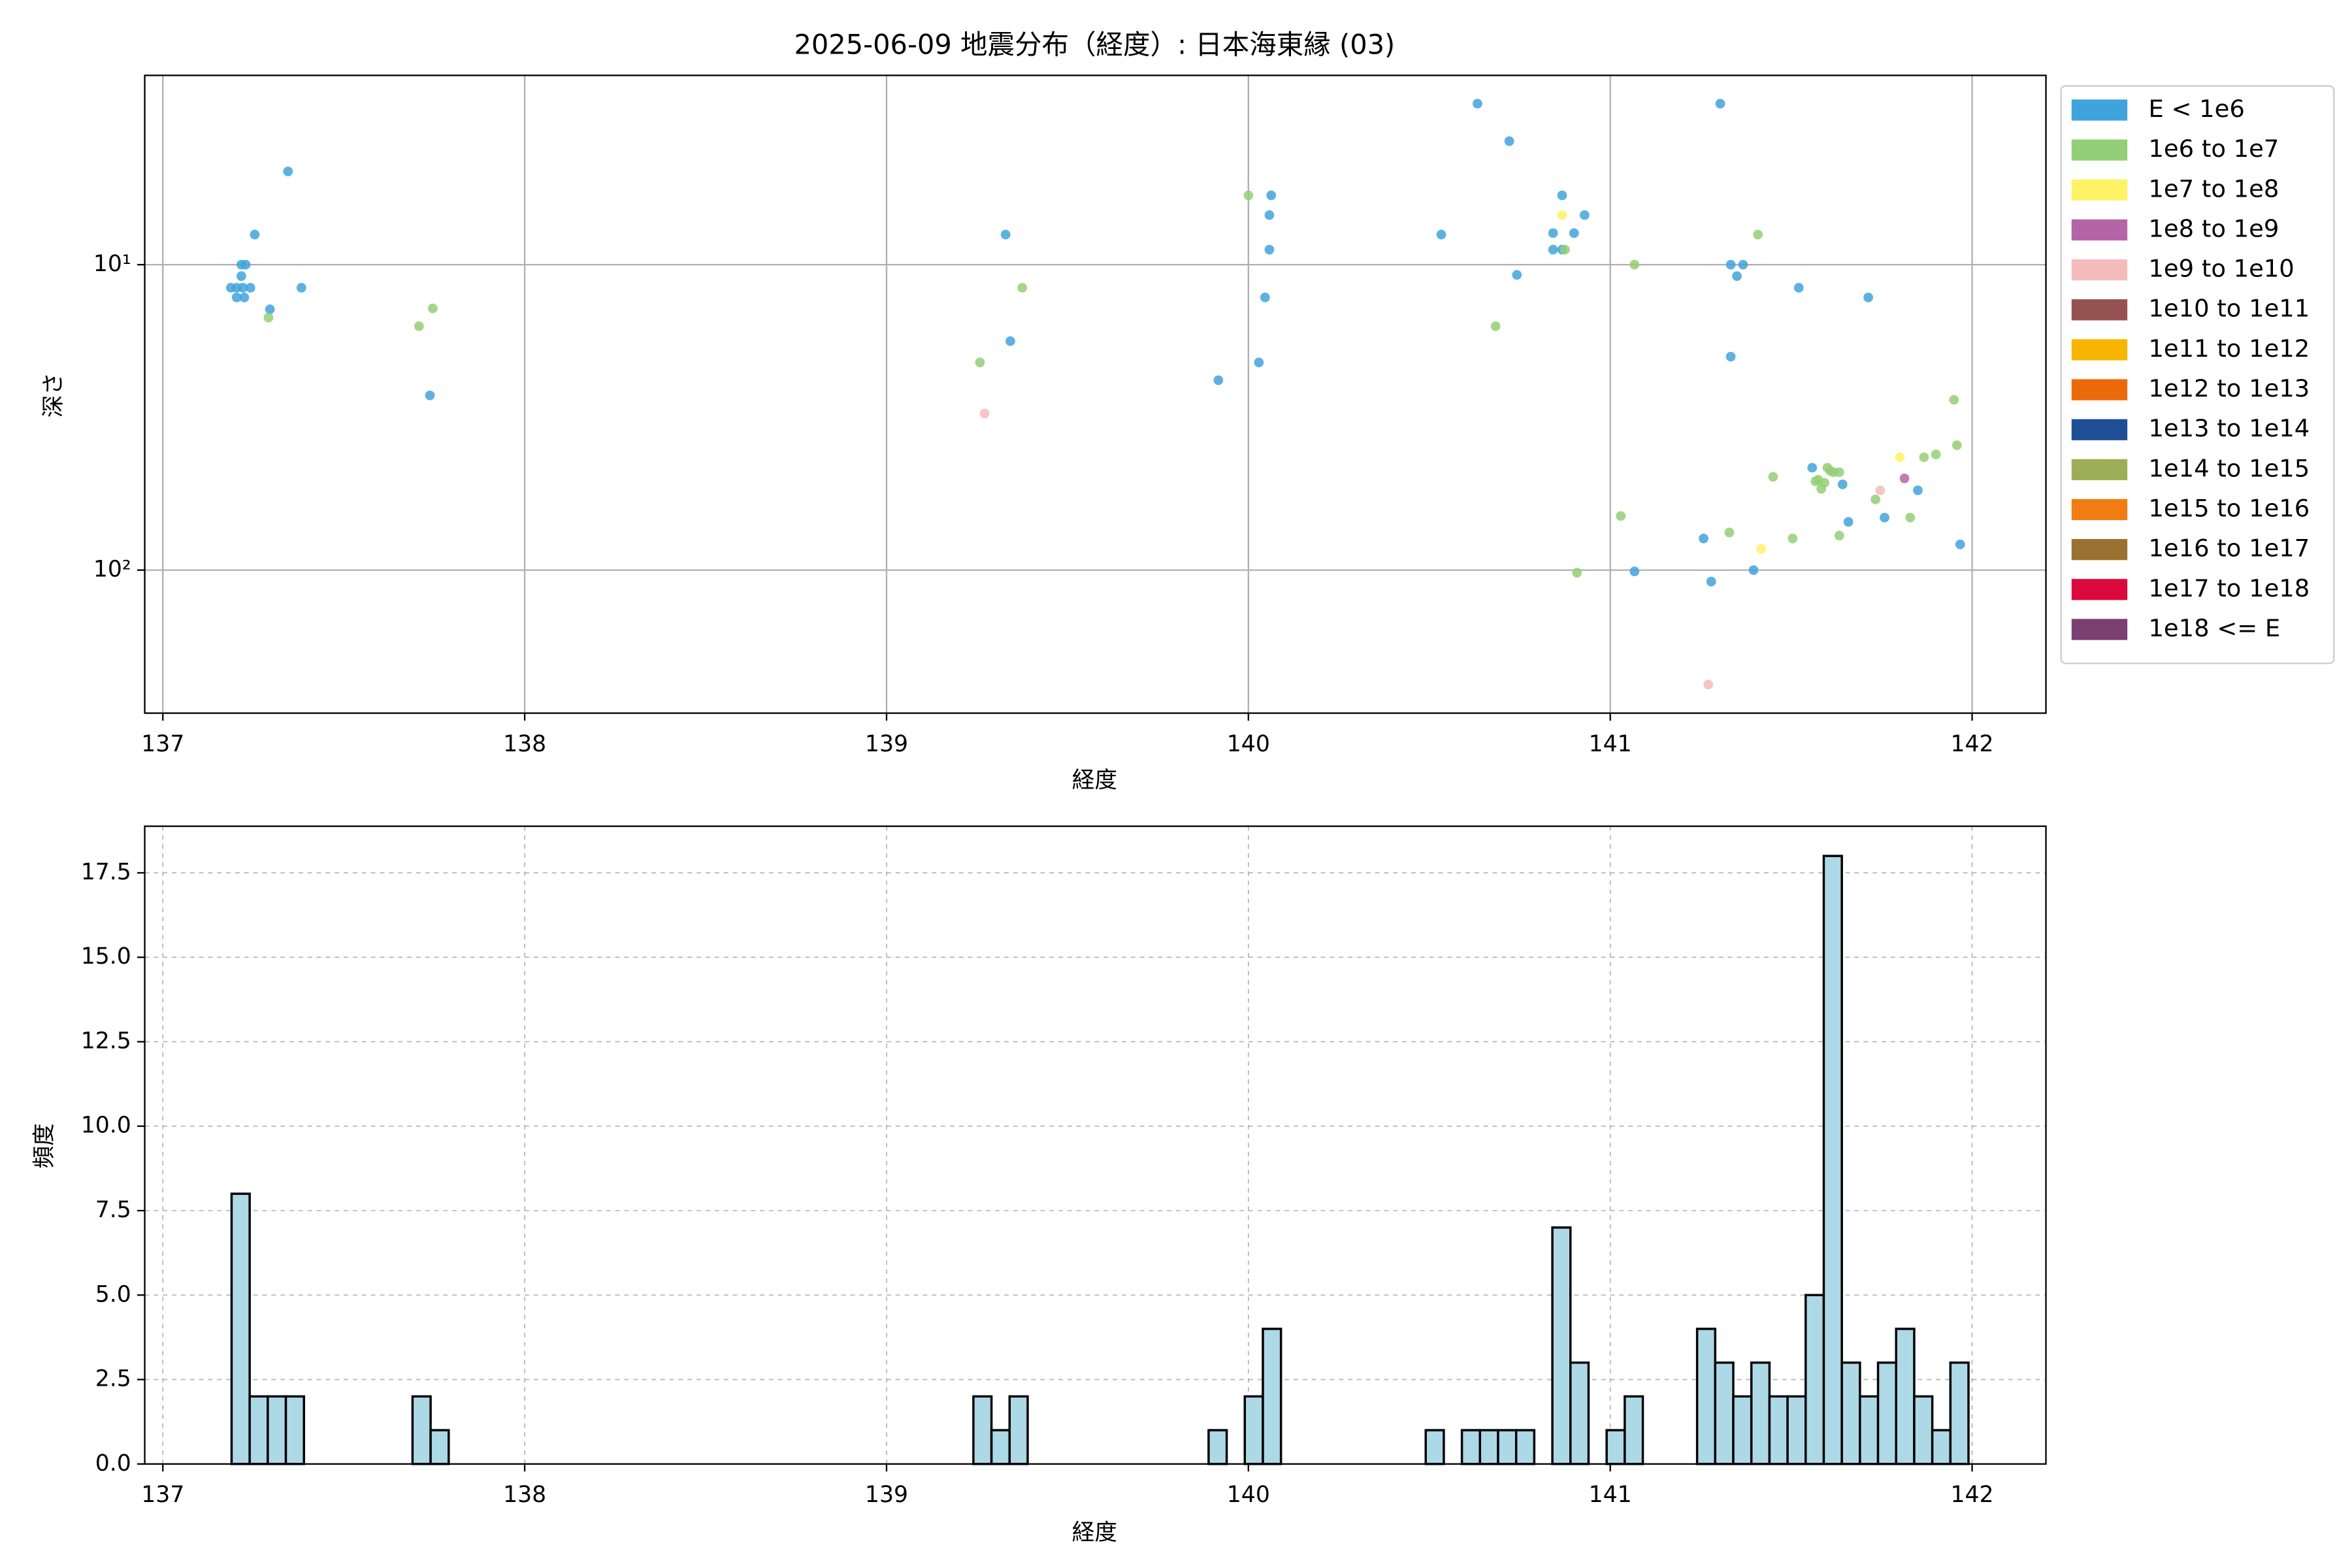 Image resolution: width=2352 pixels, height=1568 pixels. I want to click on legend-label: 1e11 to 1e12, so click(2229, 349).